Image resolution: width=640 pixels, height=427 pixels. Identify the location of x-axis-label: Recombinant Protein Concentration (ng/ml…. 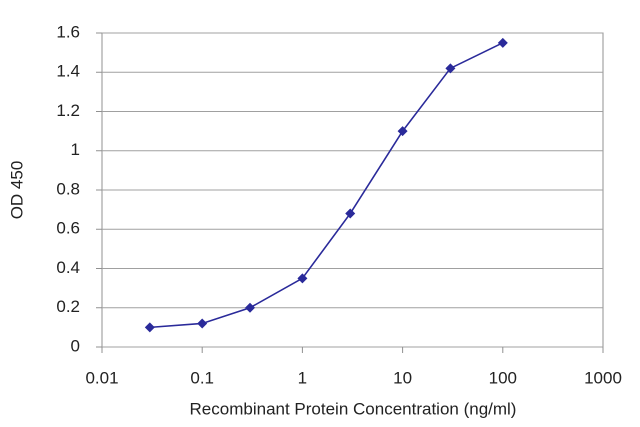
(353, 408).